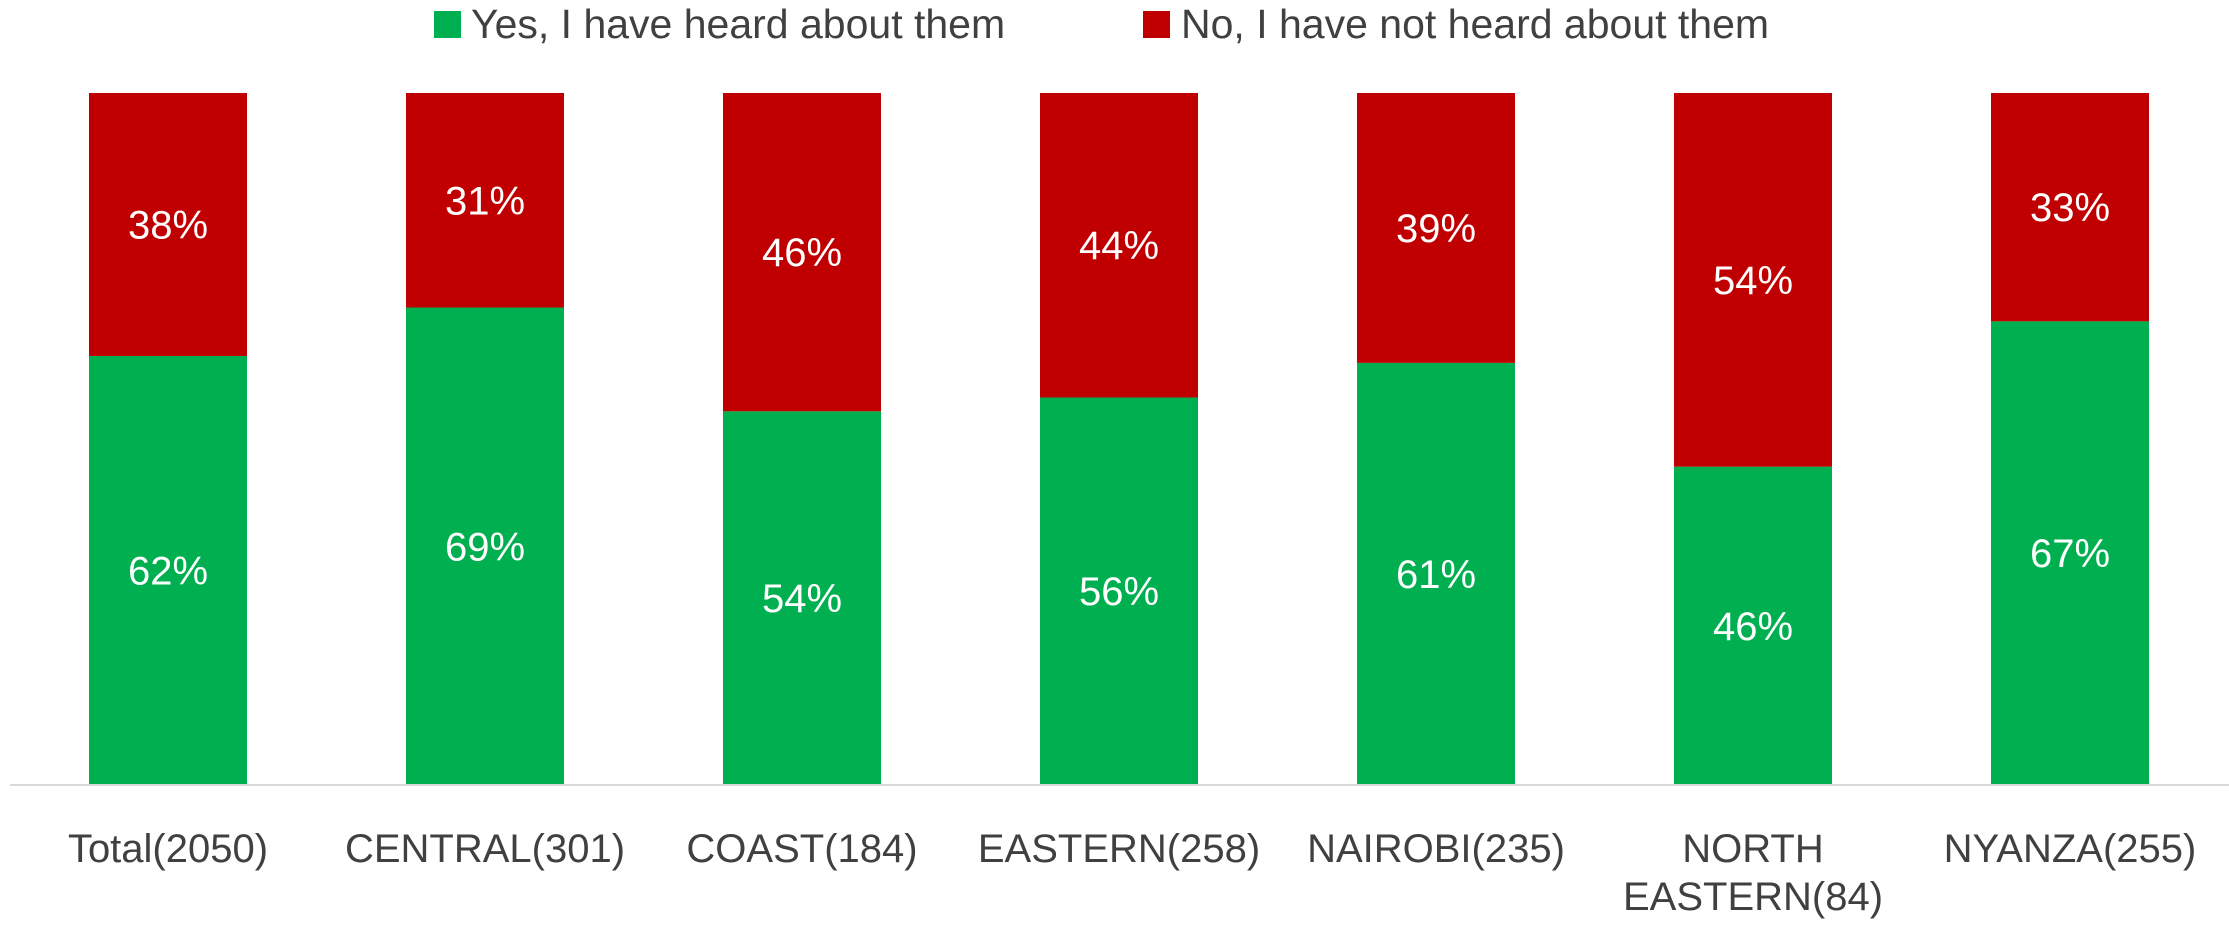 The height and width of the screenshot is (928, 2229). I want to click on legend-label-1: No, I have not heard about them, so click(1475, 24).